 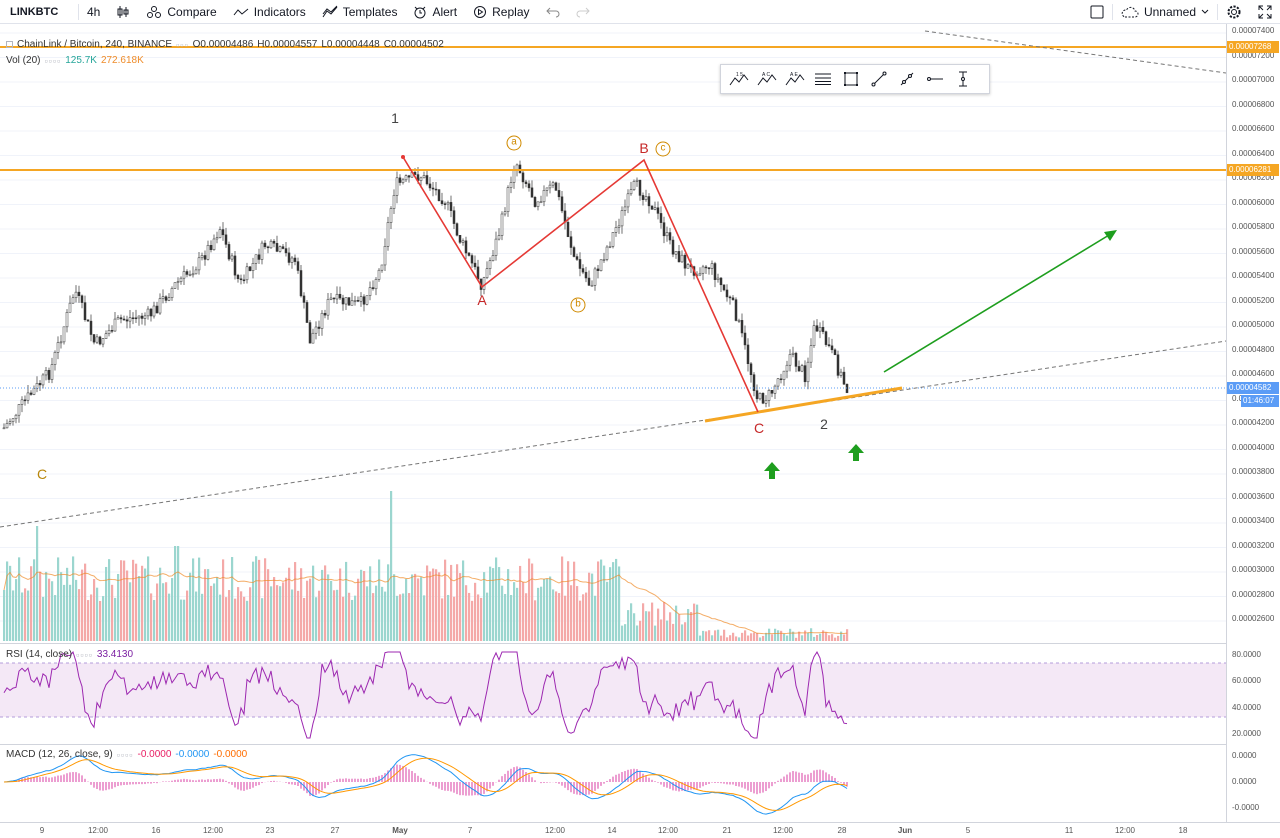 What do you see at coordinates (879, 79) in the screenshot?
I see `trendline-tool` at bounding box center [879, 79].